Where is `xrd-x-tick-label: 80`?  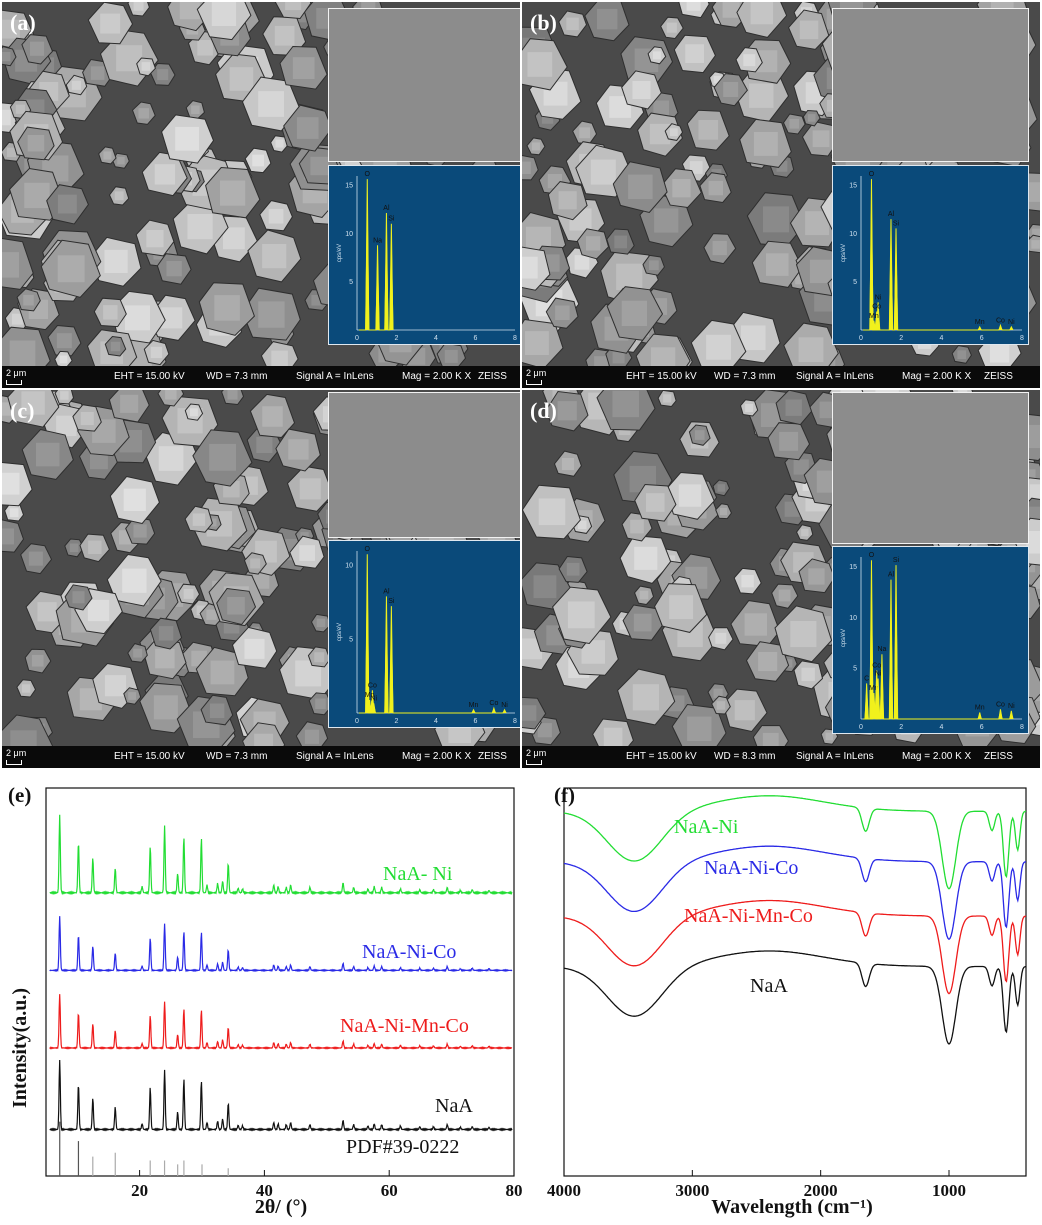
xrd-x-tick-label: 80 is located at coordinates (514, 1190).